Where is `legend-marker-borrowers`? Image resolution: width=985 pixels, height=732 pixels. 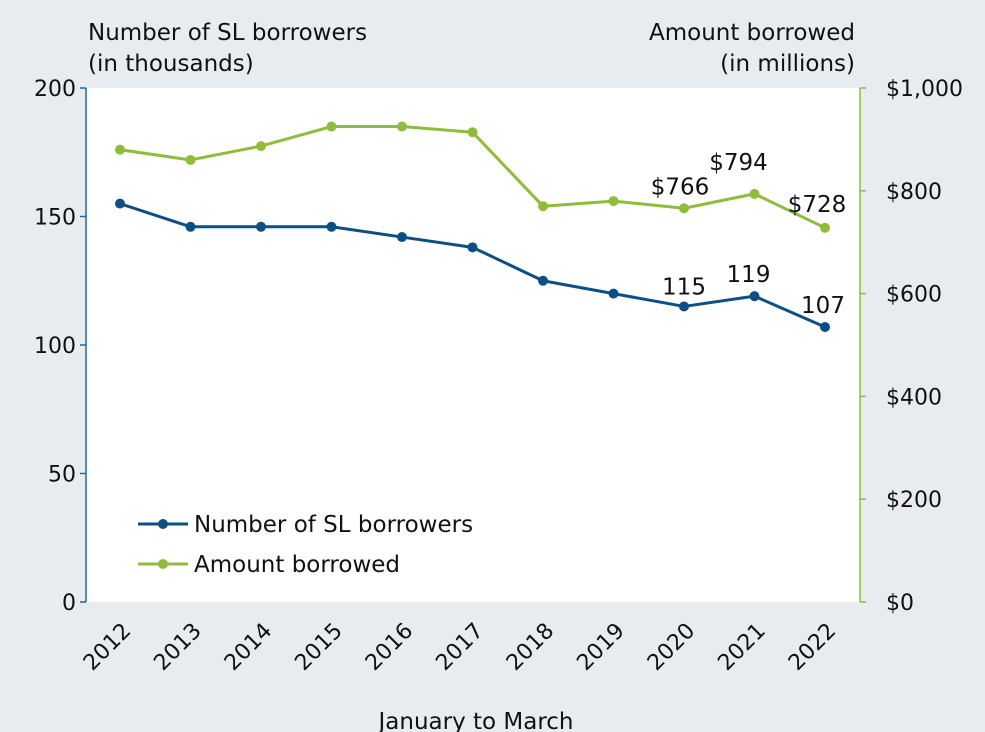 legend-marker-borrowers is located at coordinates (163, 524).